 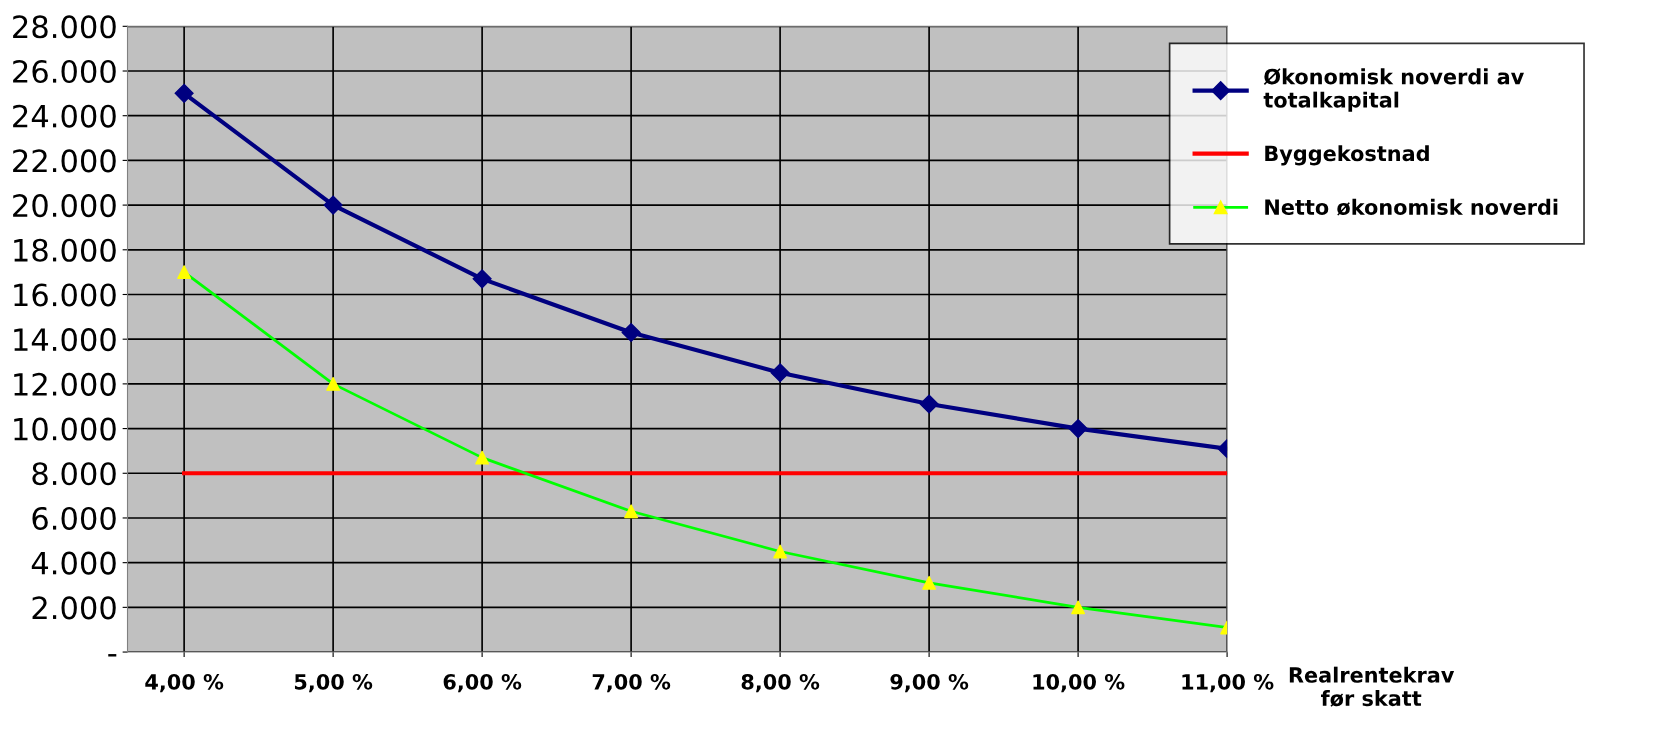 I want to click on y-tick-label: 2.000, so click(x=74, y=608).